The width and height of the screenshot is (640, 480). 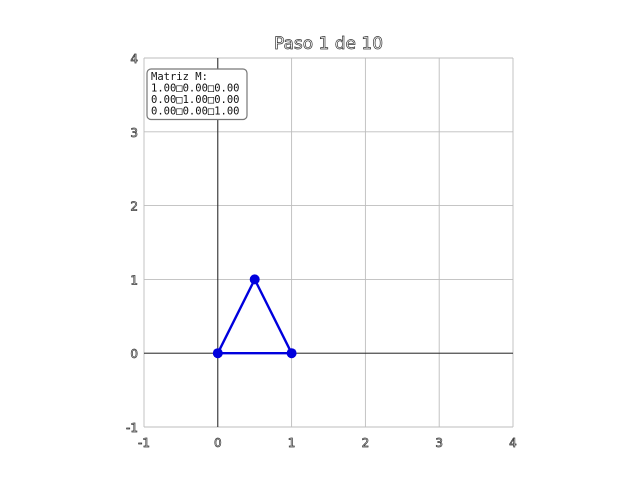 What do you see at coordinates (218, 443) in the screenshot?
I see `x-tick-label: 0` at bounding box center [218, 443].